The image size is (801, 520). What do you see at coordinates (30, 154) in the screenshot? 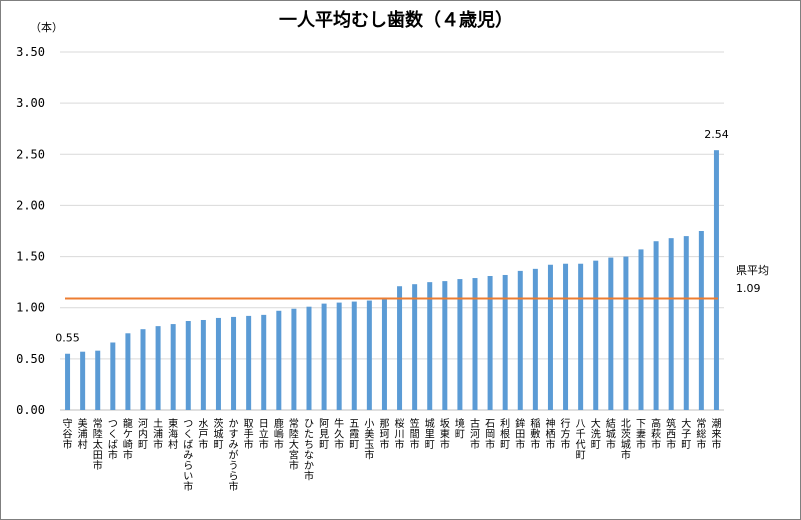
I see `y-tick-label: 2.50` at bounding box center [30, 154].